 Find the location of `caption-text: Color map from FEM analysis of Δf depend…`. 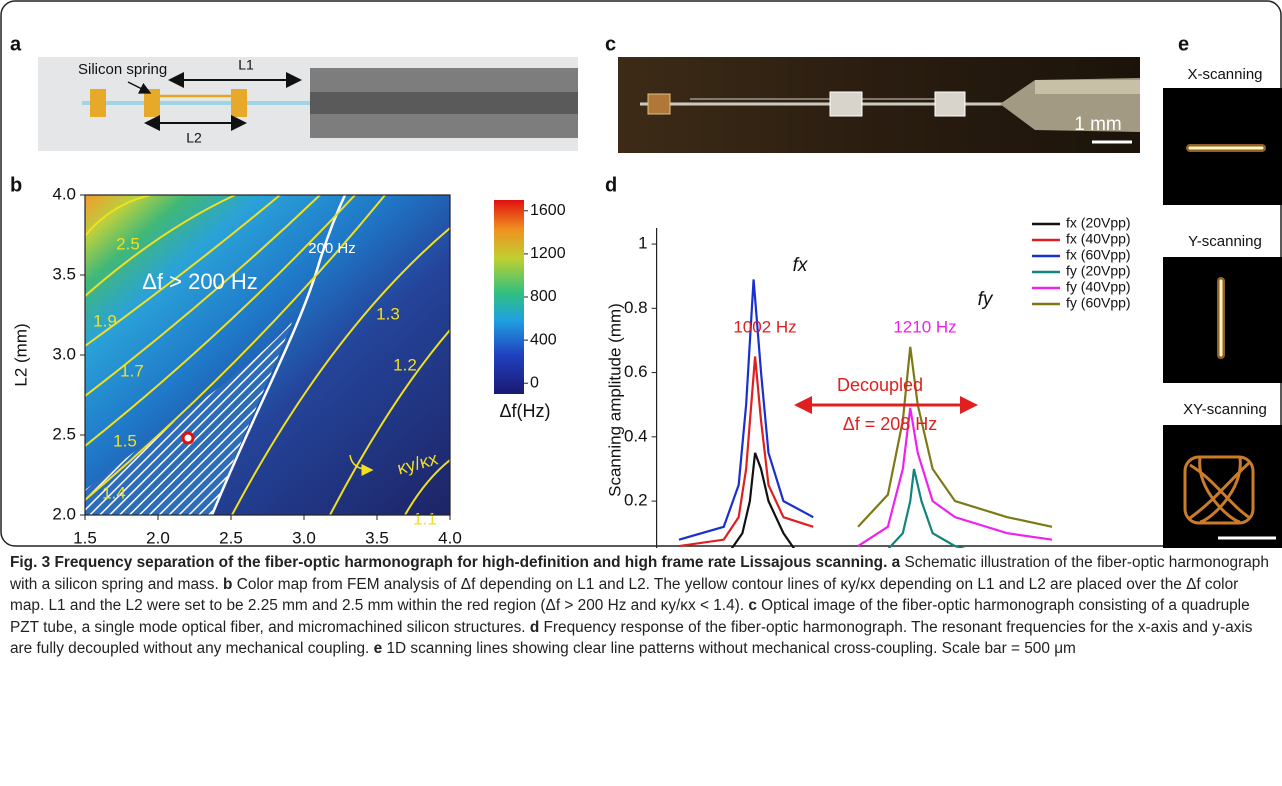

caption-text: Color map from FEM analysis of Δf depend… is located at coordinates (624, 595).